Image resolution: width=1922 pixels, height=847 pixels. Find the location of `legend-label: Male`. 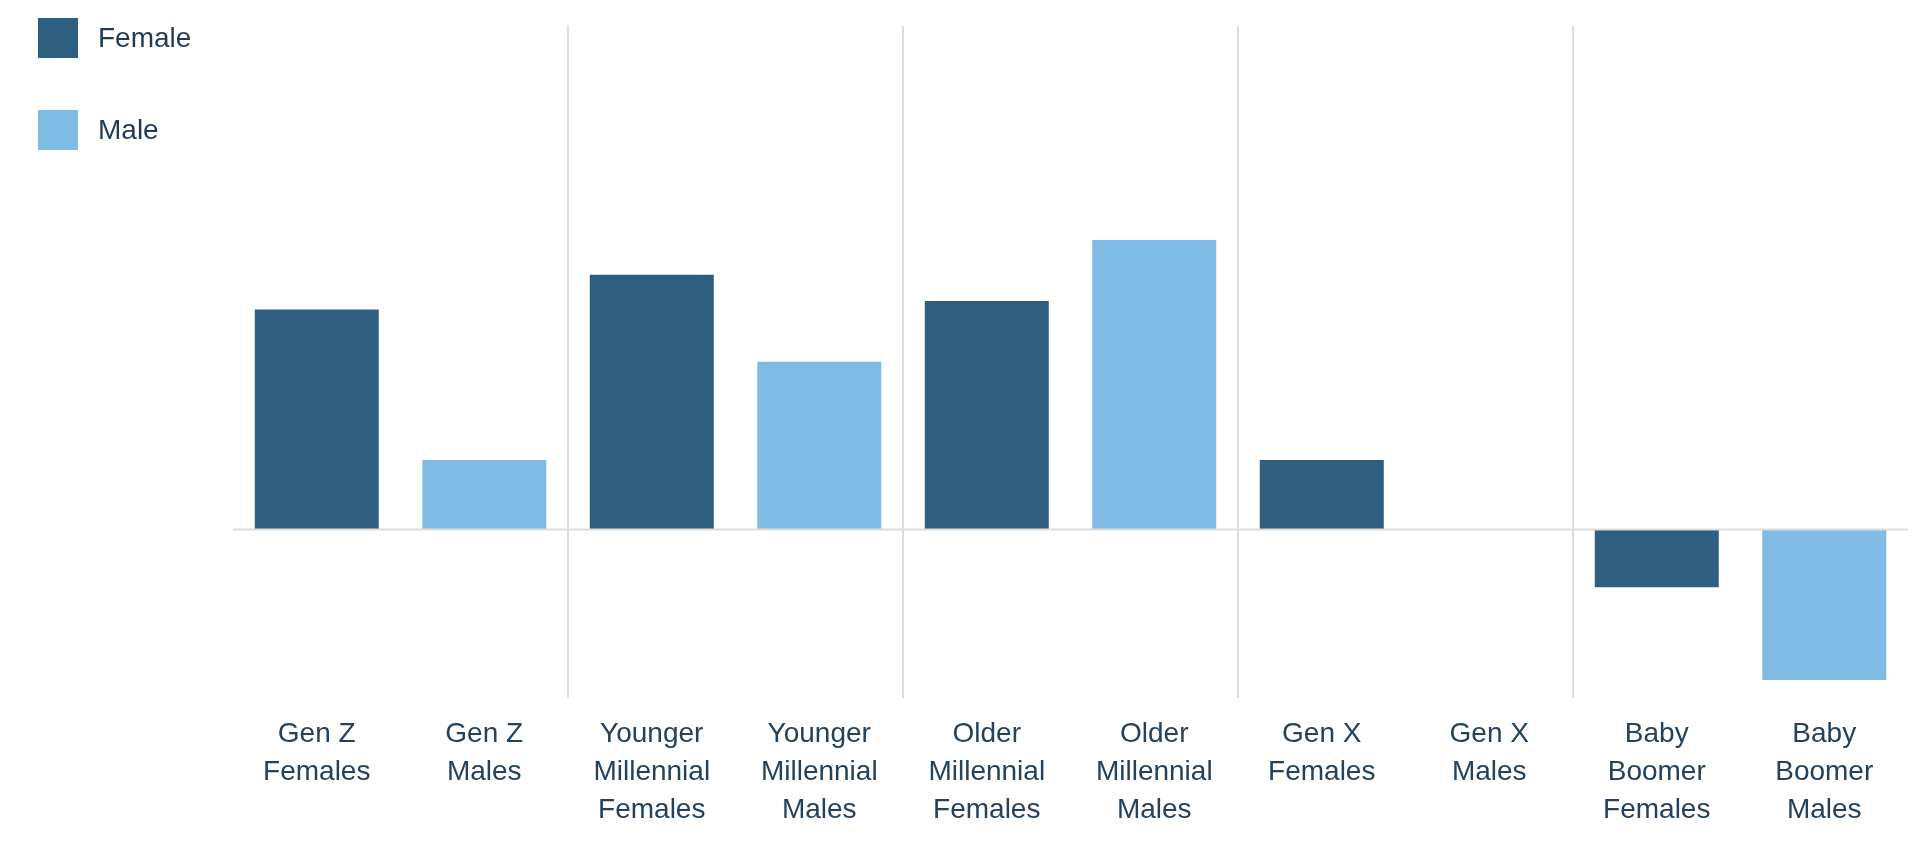

legend-label: Male is located at coordinates (128, 130).